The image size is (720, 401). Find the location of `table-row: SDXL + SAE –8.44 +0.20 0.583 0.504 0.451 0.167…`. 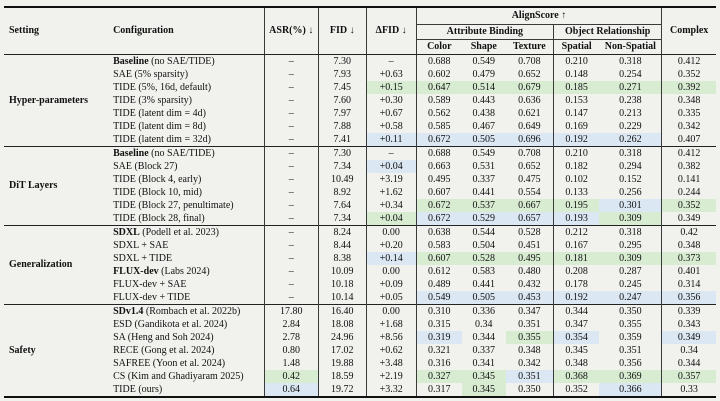

table-row: SDXL + SAE –8.44 +0.20 0.583 0.504 0.451 0.167… is located at coordinates (360, 245).